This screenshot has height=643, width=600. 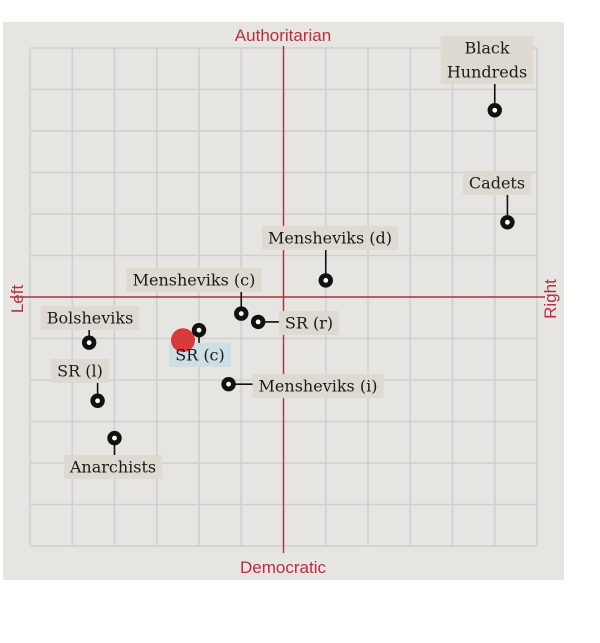 I want to click on data-label: Hundreds, so click(x=487, y=72).